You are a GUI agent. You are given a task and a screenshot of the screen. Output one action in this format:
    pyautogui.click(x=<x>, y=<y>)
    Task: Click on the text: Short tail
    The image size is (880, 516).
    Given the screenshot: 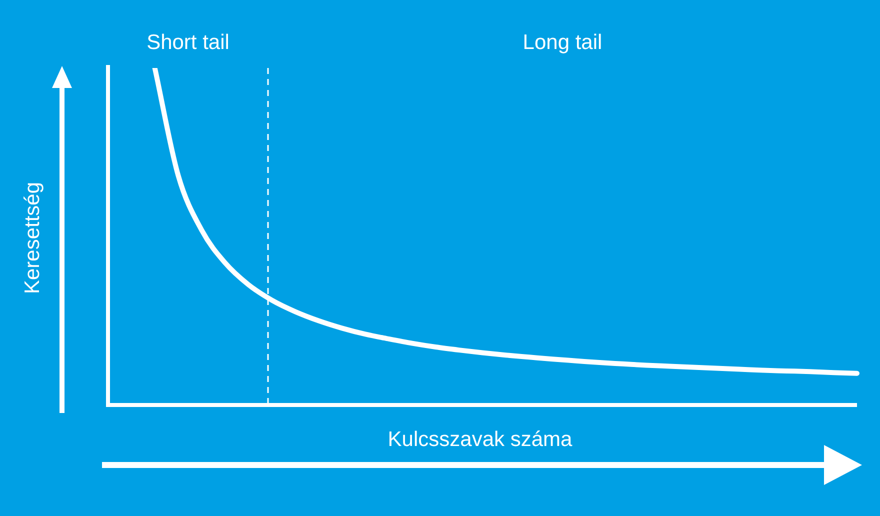 What is the action you would take?
    pyautogui.click(x=188, y=42)
    